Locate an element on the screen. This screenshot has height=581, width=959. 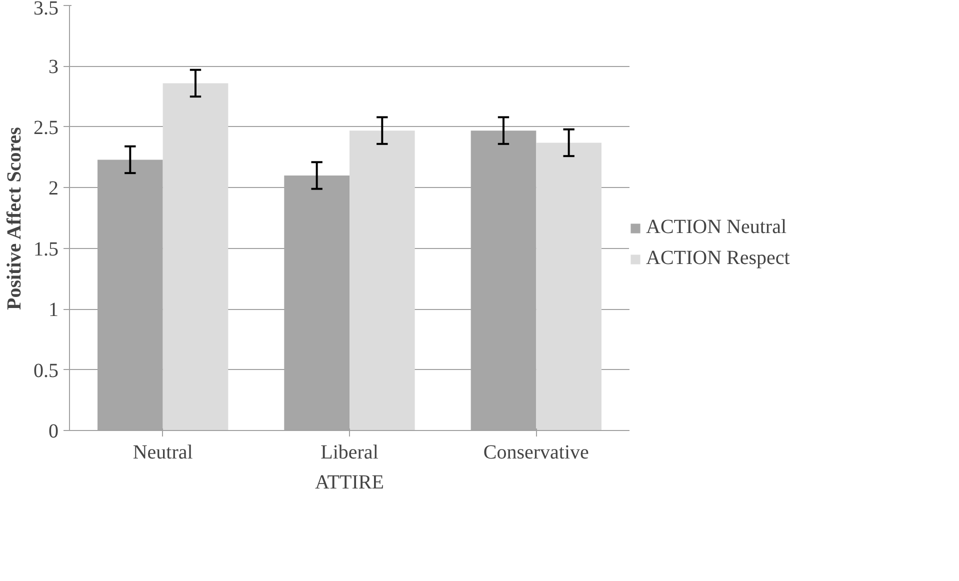
y-tick-label: 3.5 is located at coordinates (46, 10).